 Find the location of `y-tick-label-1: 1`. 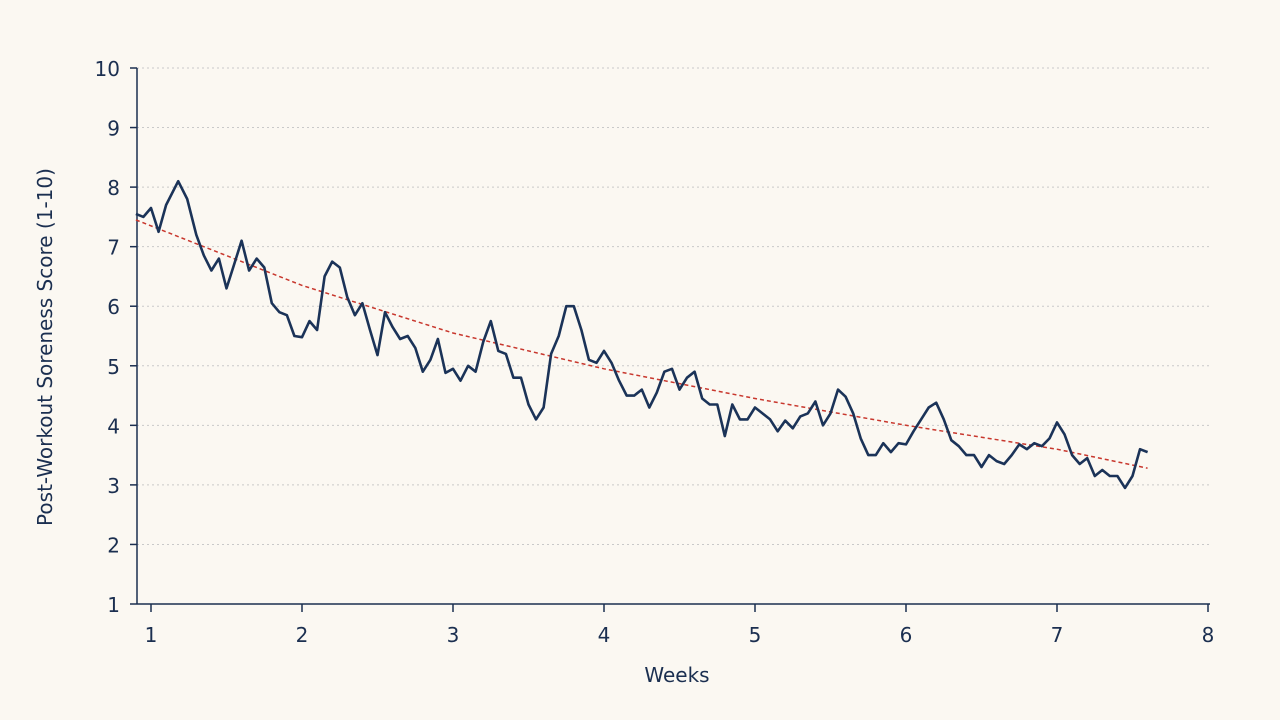

y-tick-label-1: 1 is located at coordinates (113, 605).